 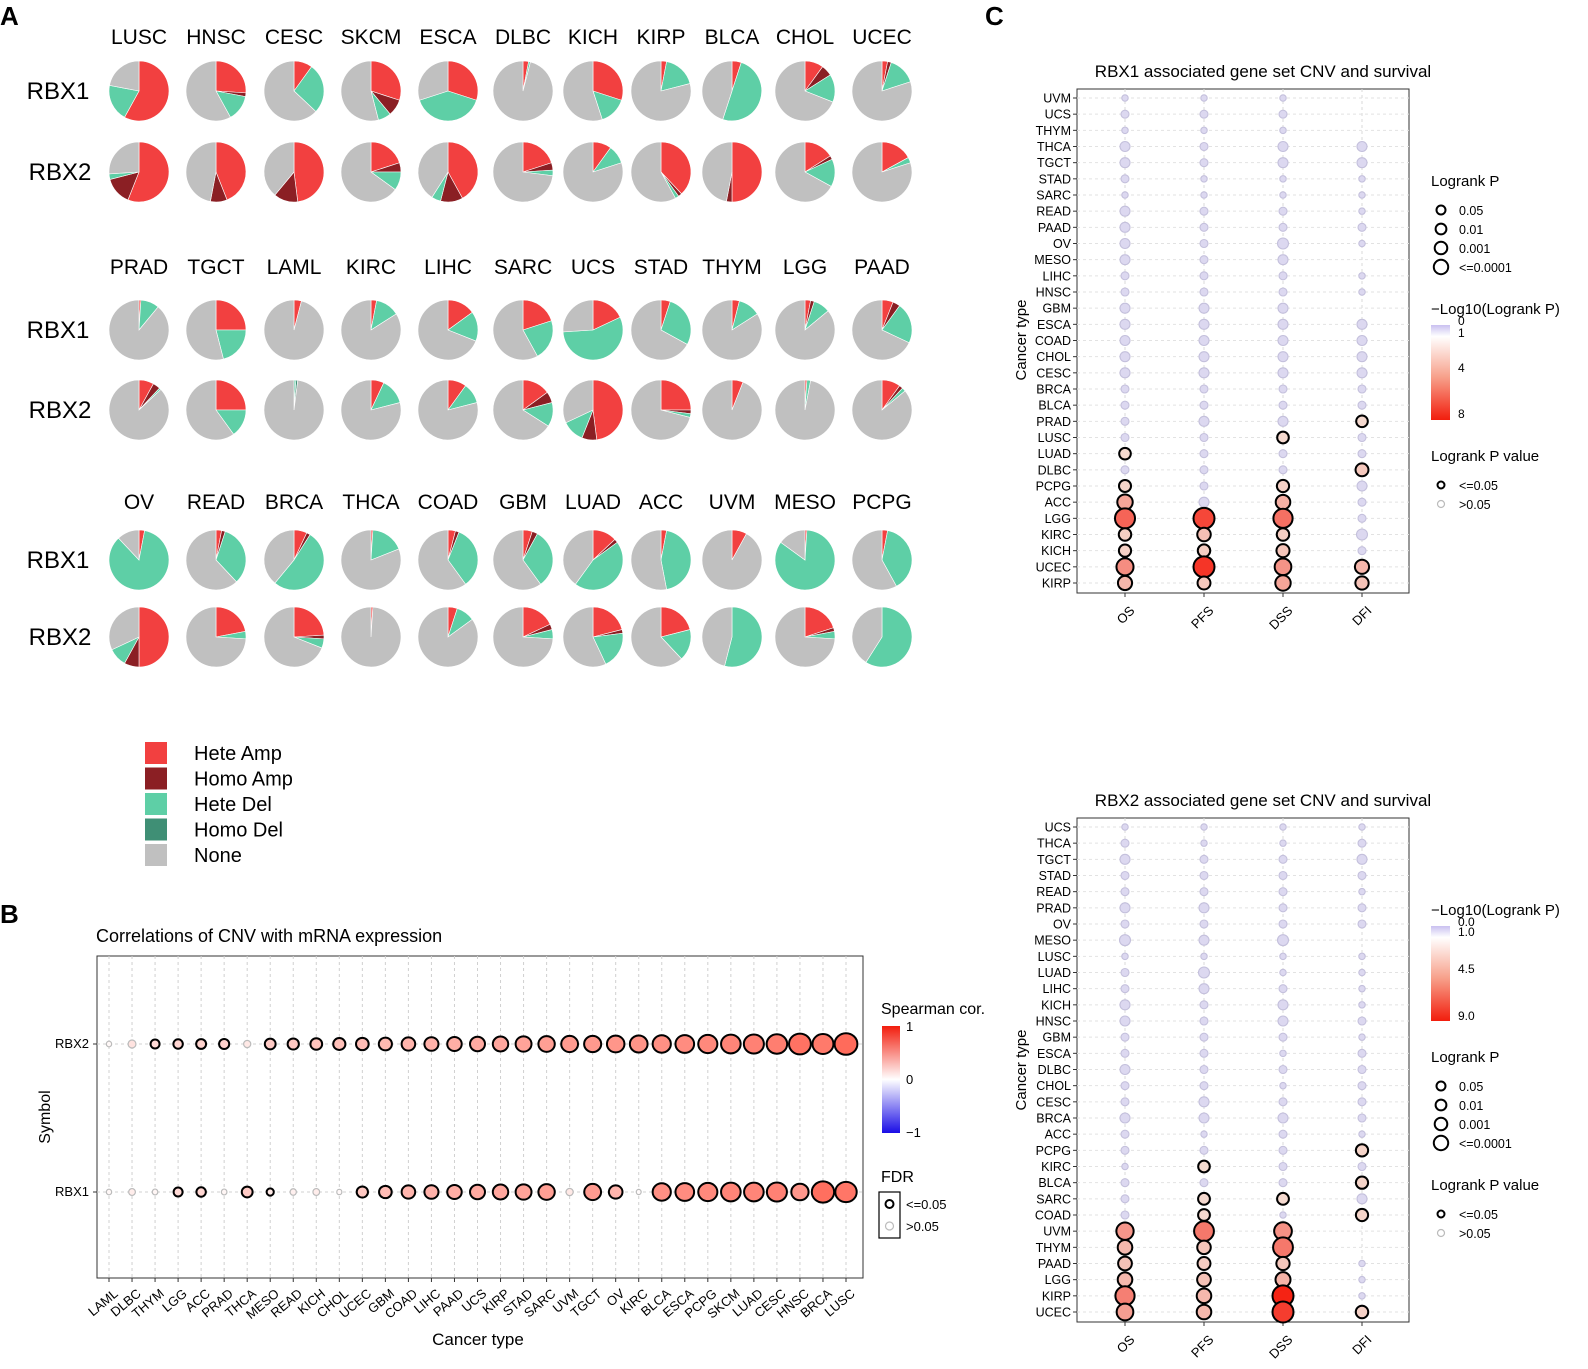 What do you see at coordinates (675, 622) in the screenshot?
I see `pie-rbx2-acc-slice-hete-amp` at bounding box center [675, 622].